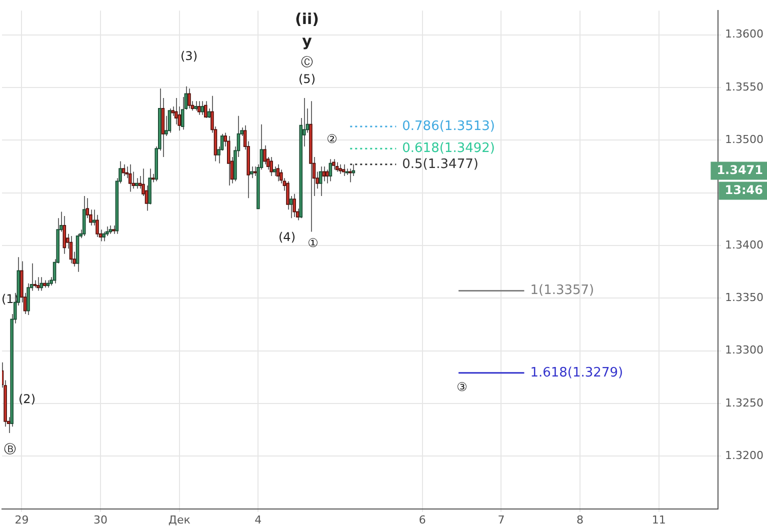 The height and width of the screenshot is (529, 767). Describe the element at coordinates (580, 519) in the screenshot. I see `x-tick-label: 8` at that location.